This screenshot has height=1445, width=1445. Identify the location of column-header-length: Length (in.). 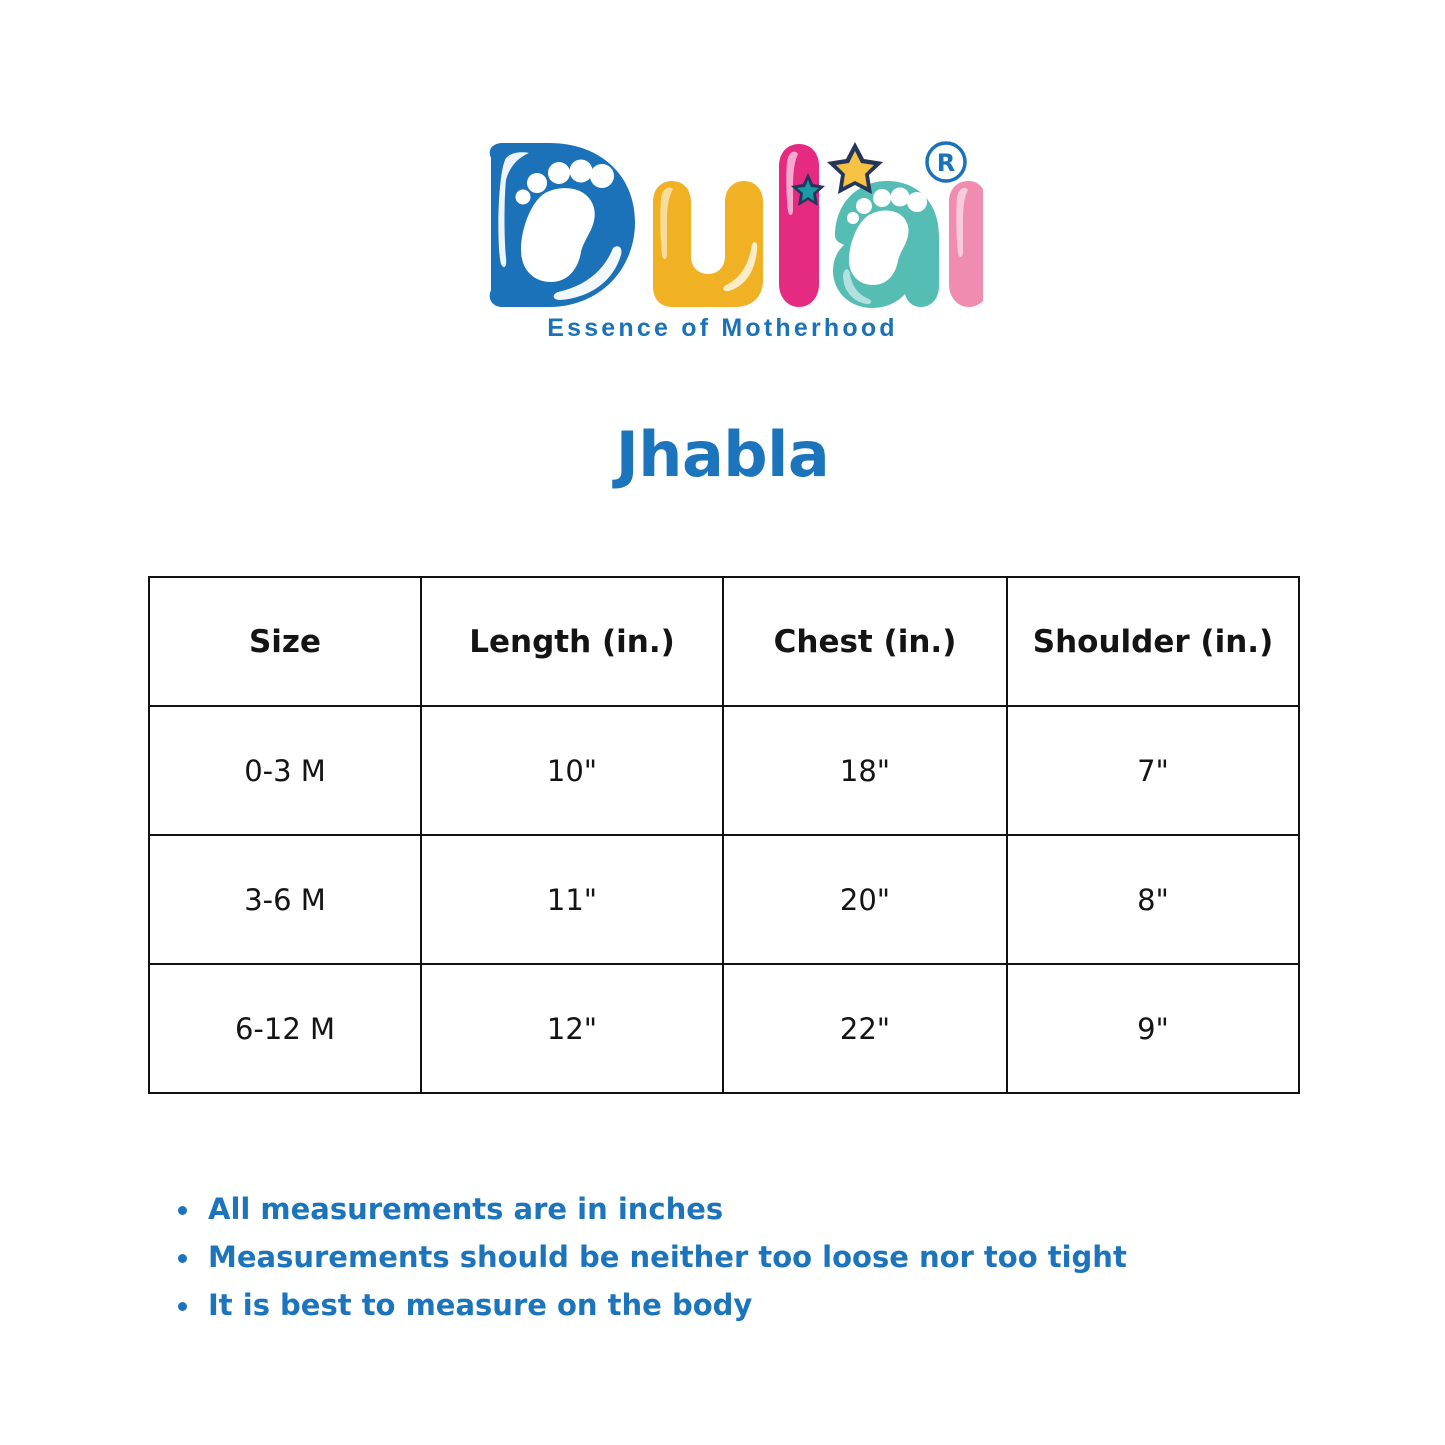
(572, 641).